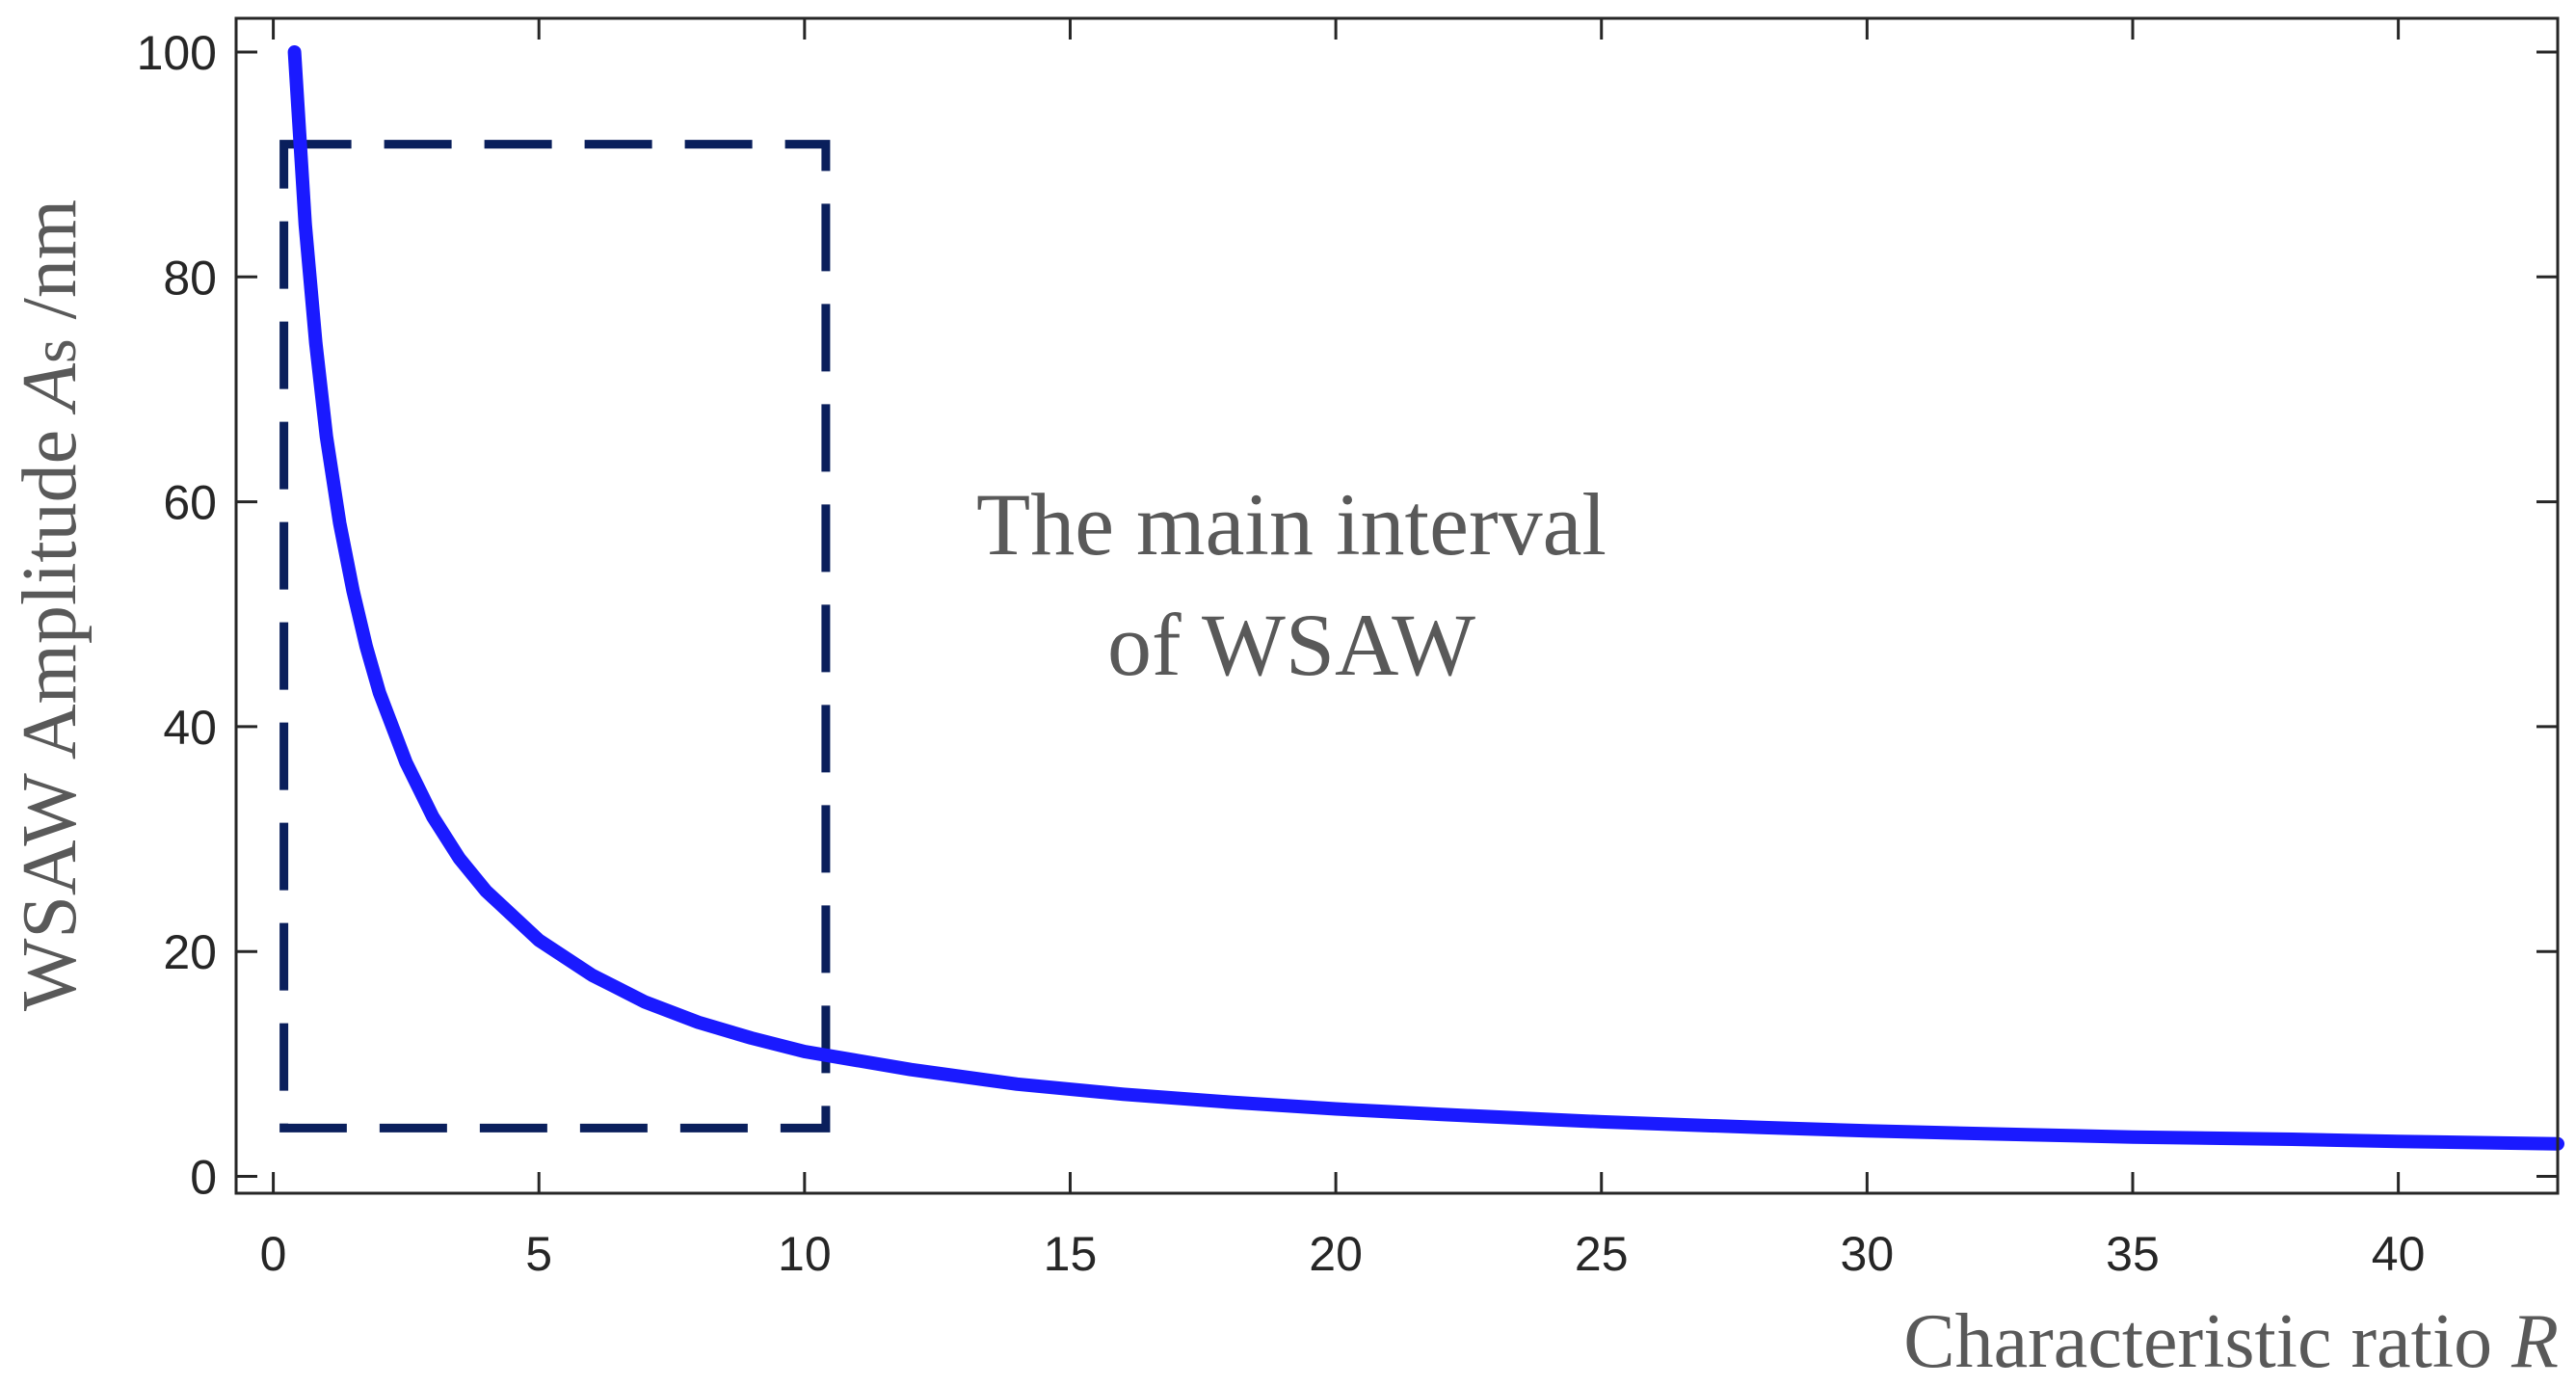 Image resolution: width=2576 pixels, height=1386 pixels. Describe the element at coordinates (190, 503) in the screenshot. I see `y-tick-label: 60` at that location.